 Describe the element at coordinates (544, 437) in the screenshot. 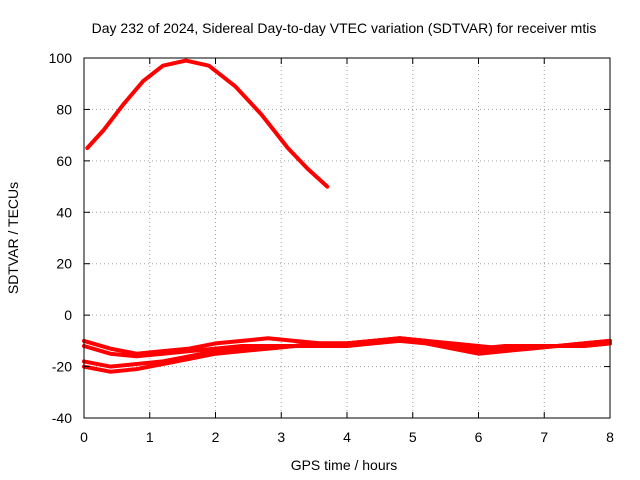

I see `x-tick-label: 7` at that location.